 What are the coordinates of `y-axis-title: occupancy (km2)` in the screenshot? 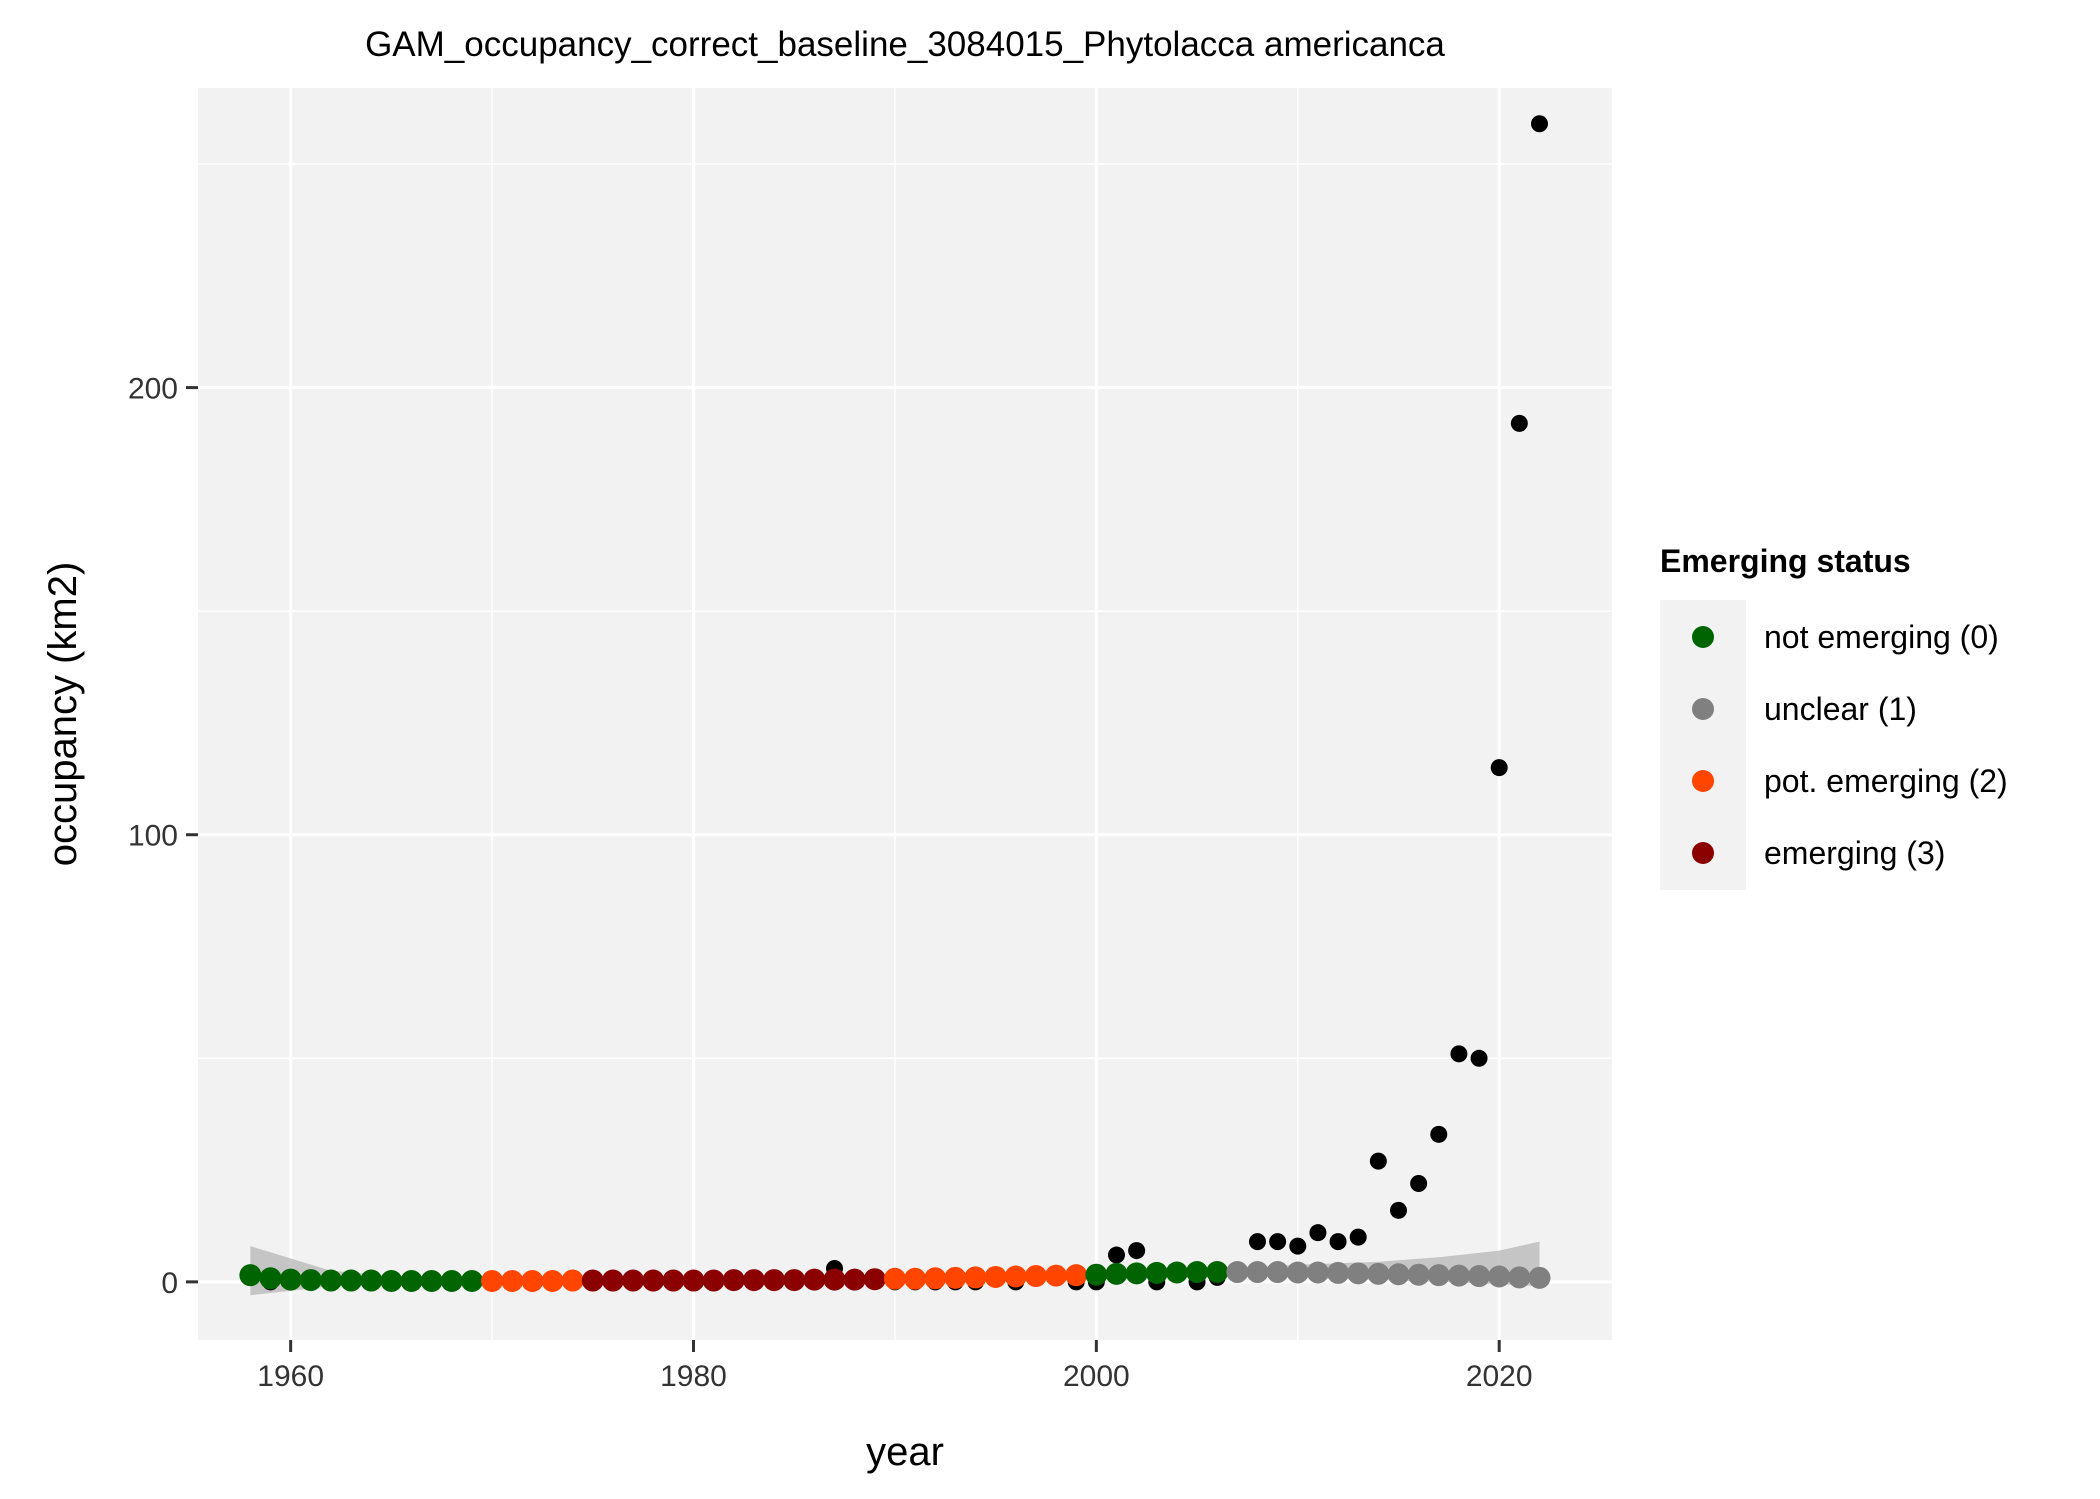 It's located at (63, 714).